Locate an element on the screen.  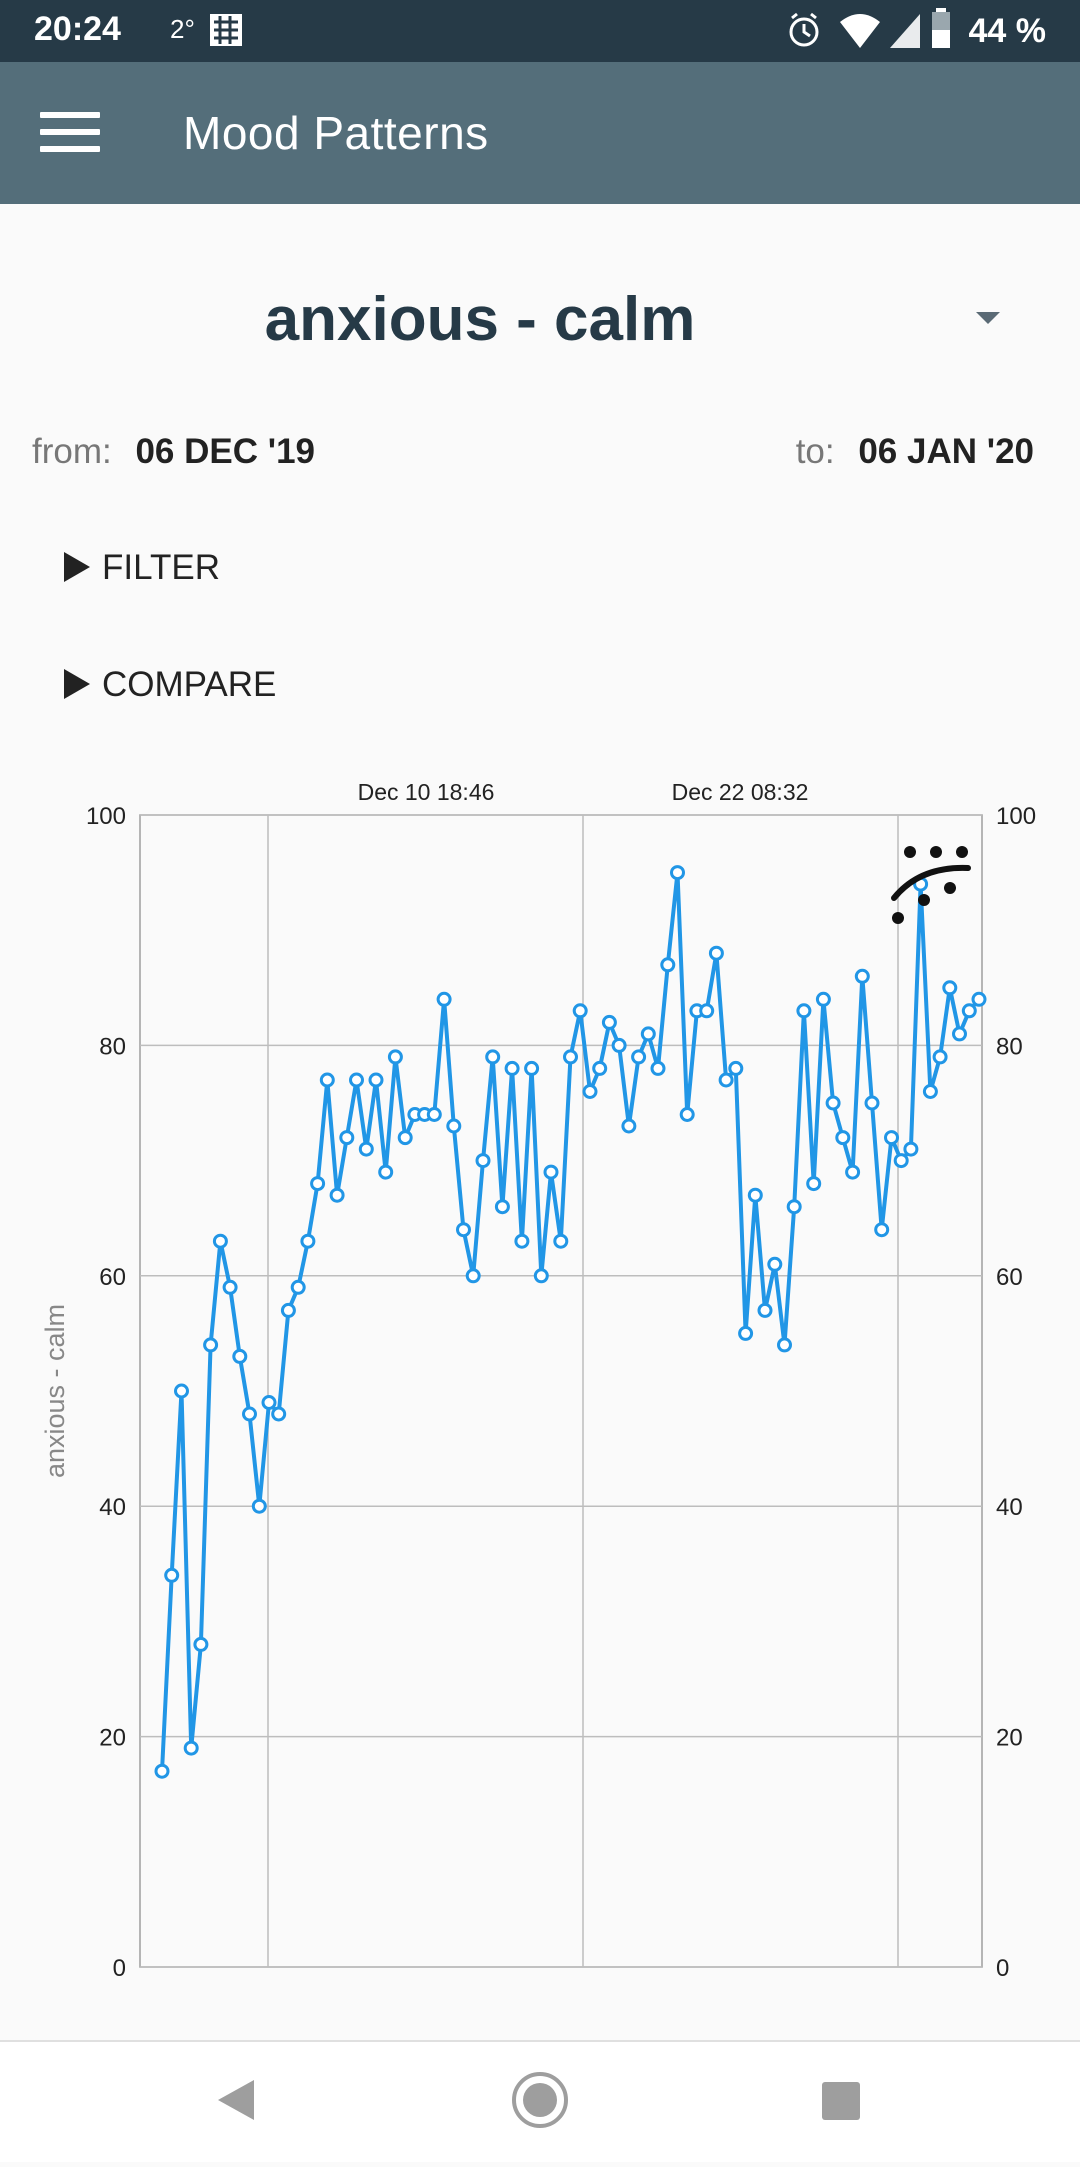
filter-toggle: FILTER is located at coordinates (142, 568).